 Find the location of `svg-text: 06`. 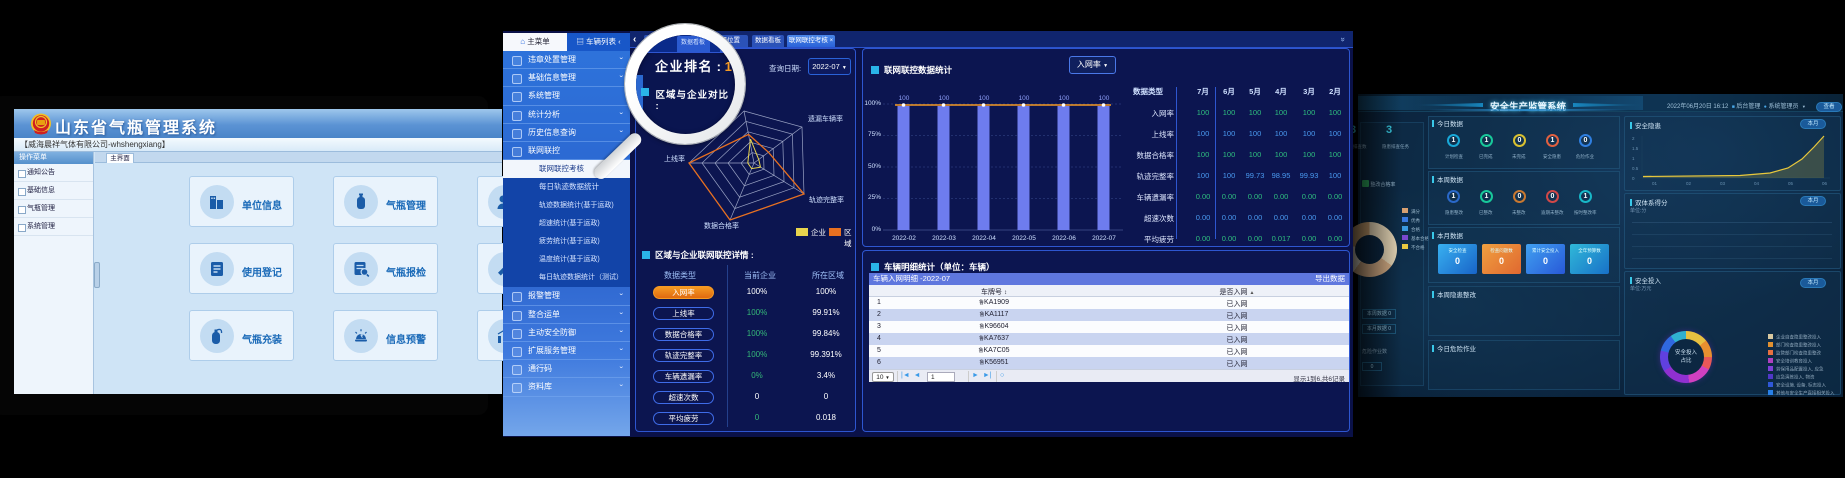

svg-text: 06 is located at coordinates (1825, 183).